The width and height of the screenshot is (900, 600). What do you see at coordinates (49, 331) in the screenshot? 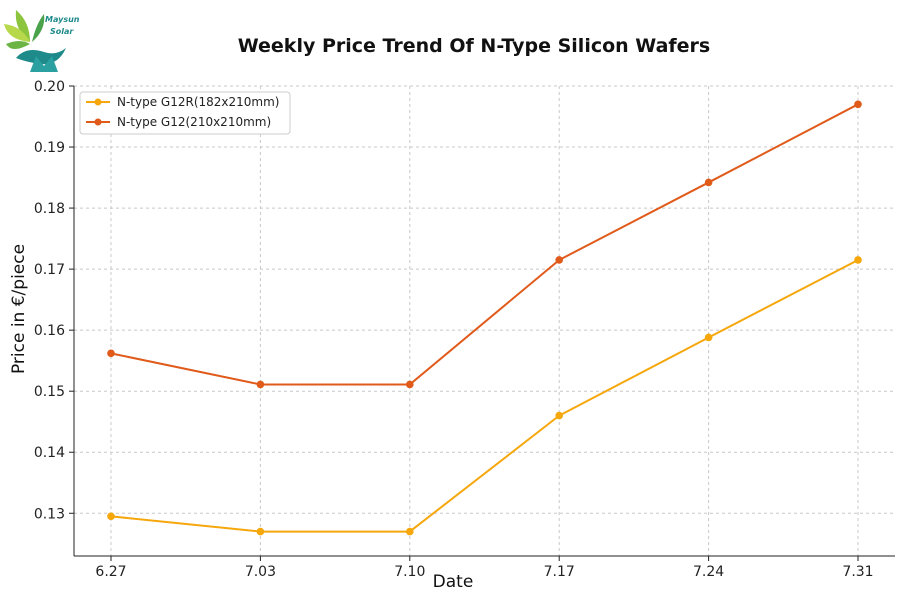
I see `y-tick-label: 0.16` at bounding box center [49, 331].